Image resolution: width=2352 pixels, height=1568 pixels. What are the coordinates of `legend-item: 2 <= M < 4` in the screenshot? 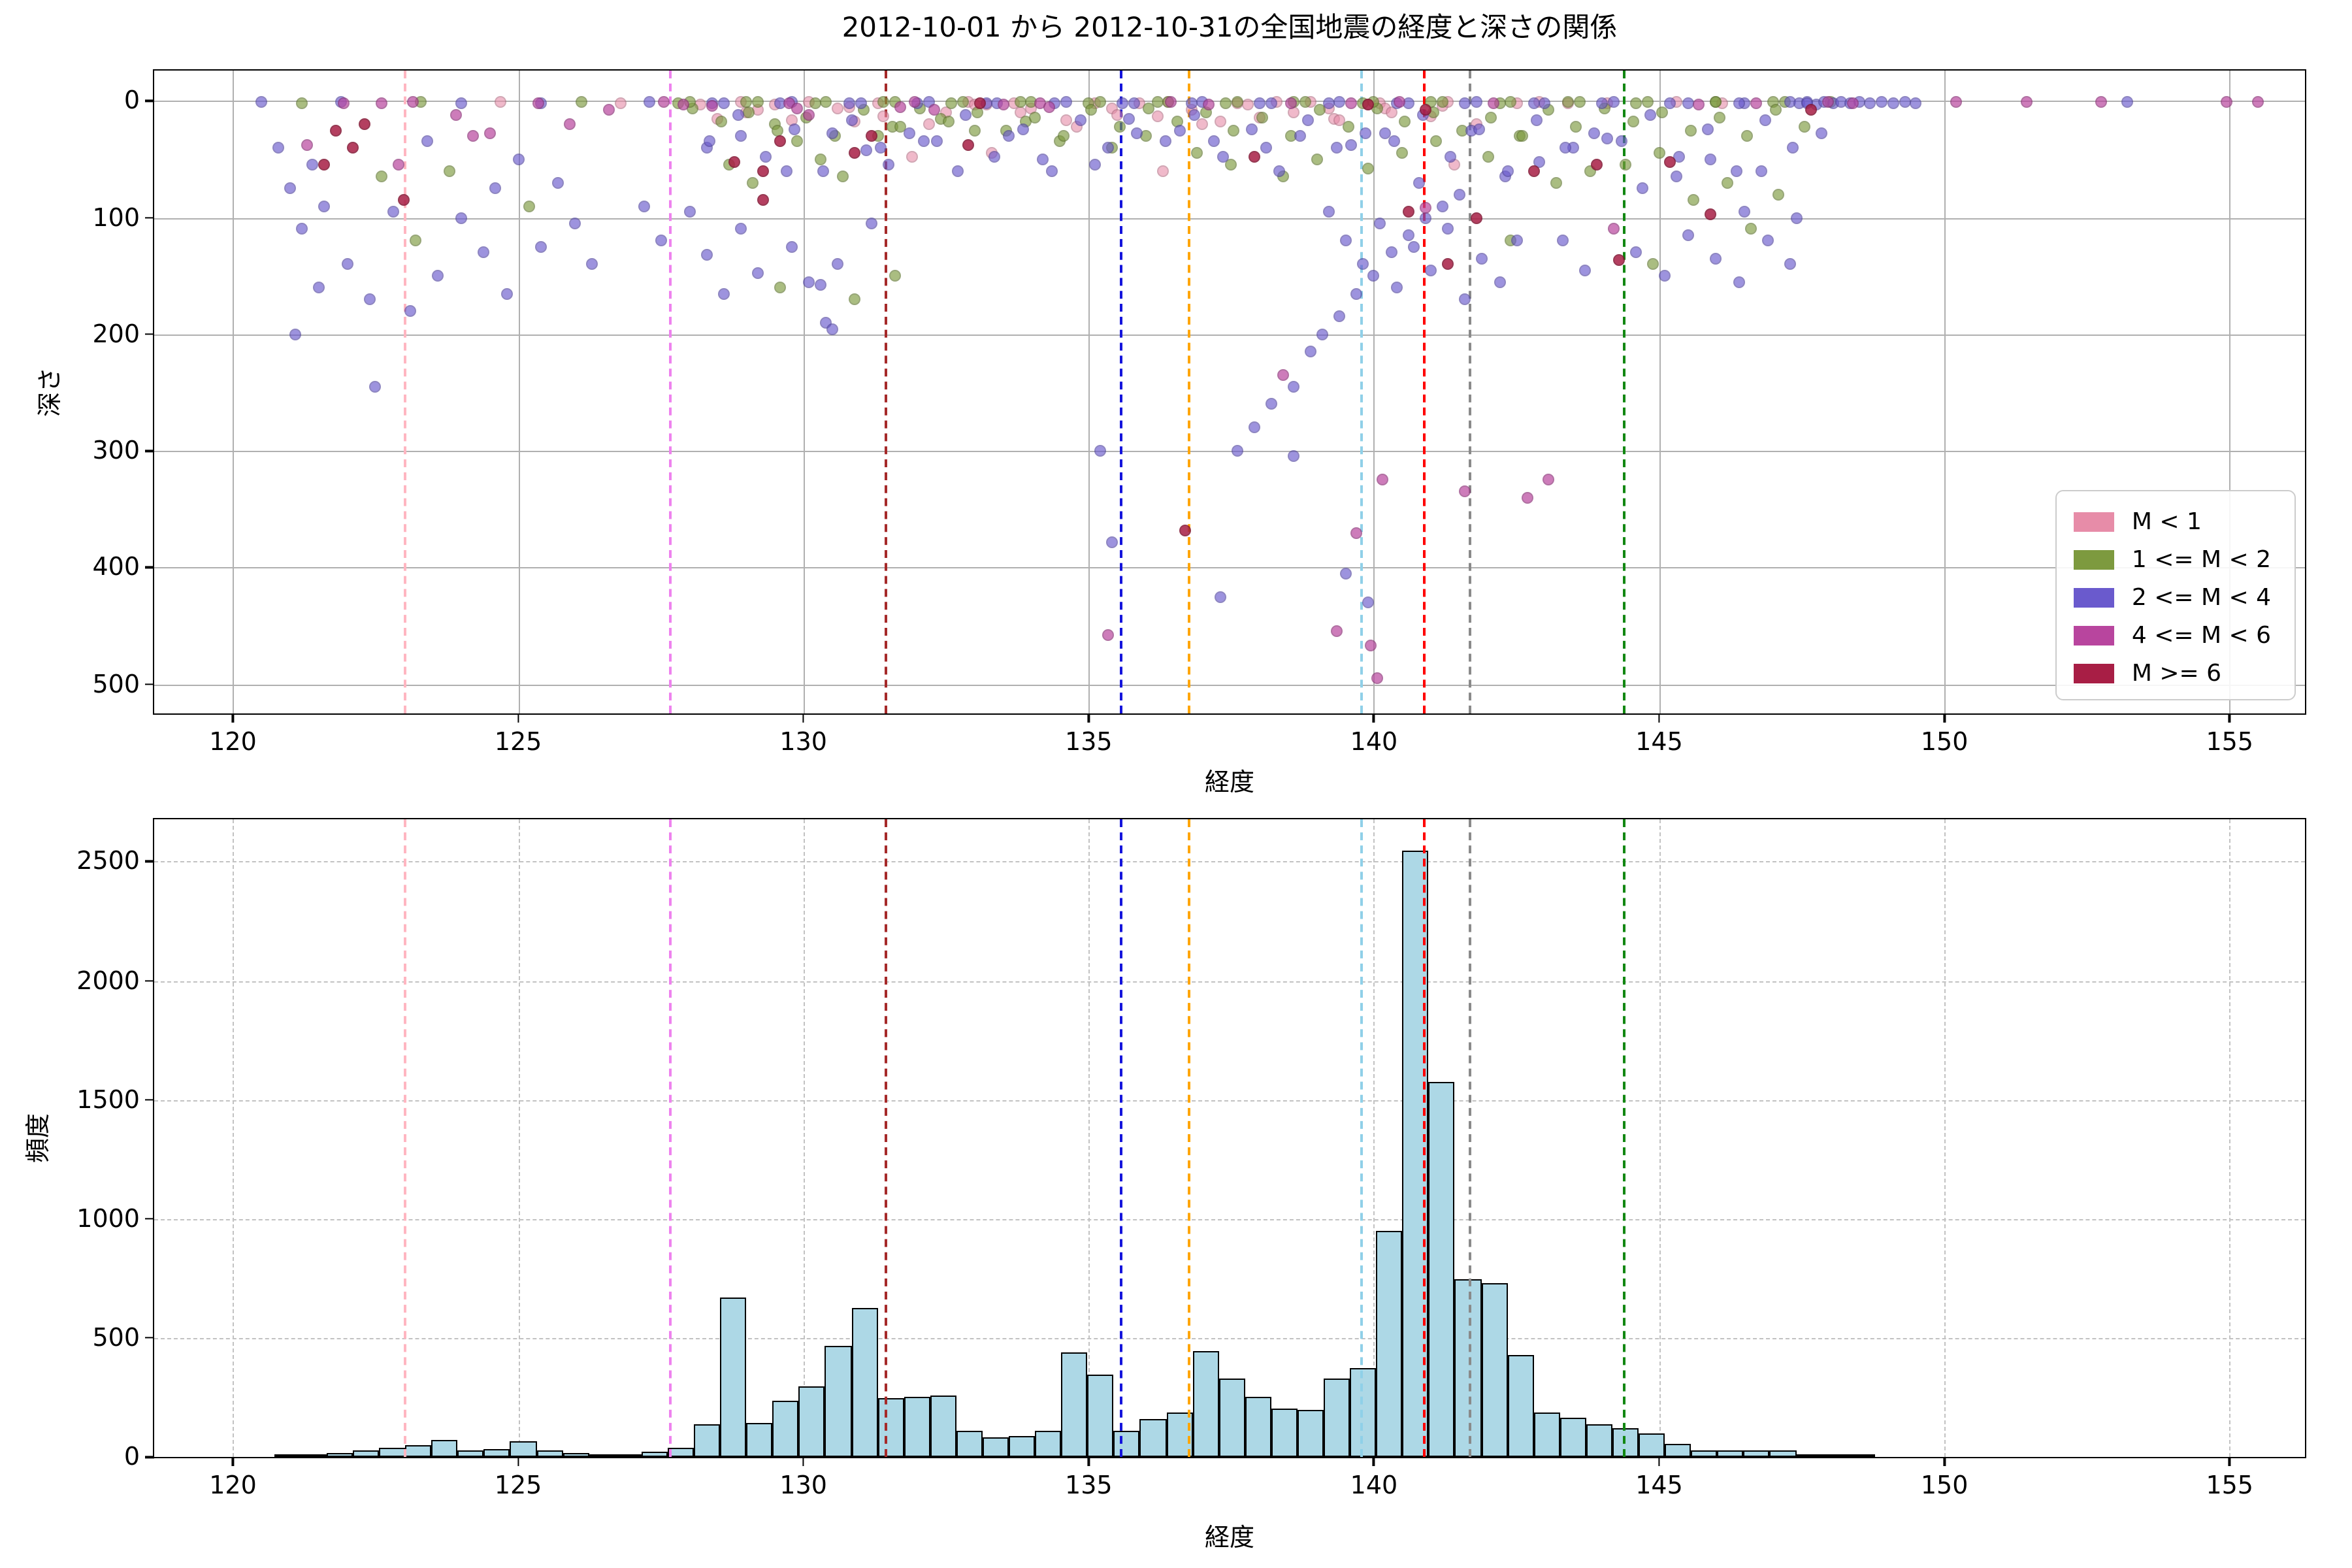 It's located at (2172, 598).